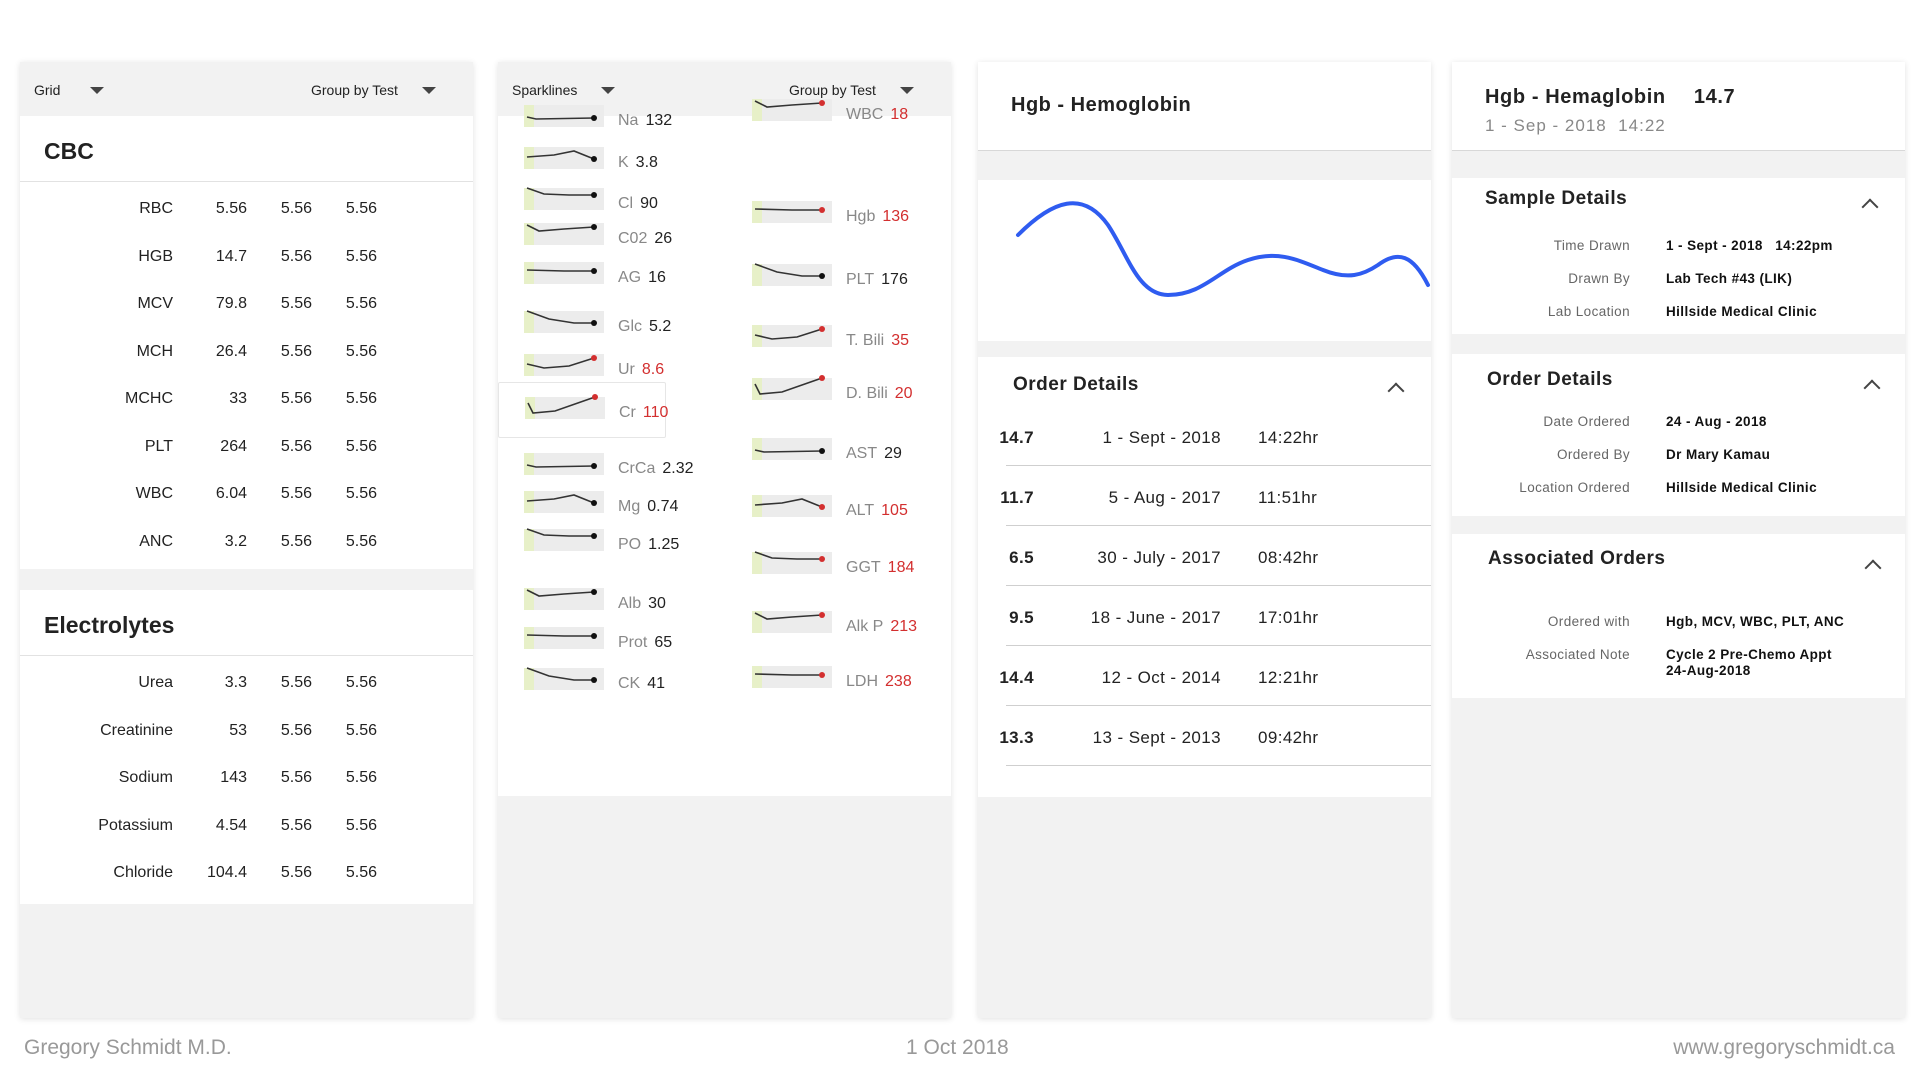  What do you see at coordinates (246, 684) in the screenshot?
I see `grid-row: Urea 3.3 5.56 5.56` at bounding box center [246, 684].